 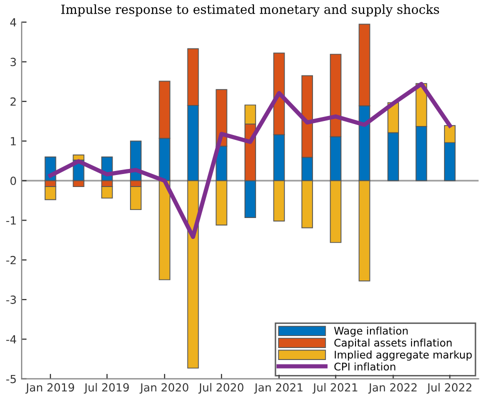 What do you see at coordinates (403, 355) in the screenshot?
I see `legend-label: Implied aggregate markup` at bounding box center [403, 355].